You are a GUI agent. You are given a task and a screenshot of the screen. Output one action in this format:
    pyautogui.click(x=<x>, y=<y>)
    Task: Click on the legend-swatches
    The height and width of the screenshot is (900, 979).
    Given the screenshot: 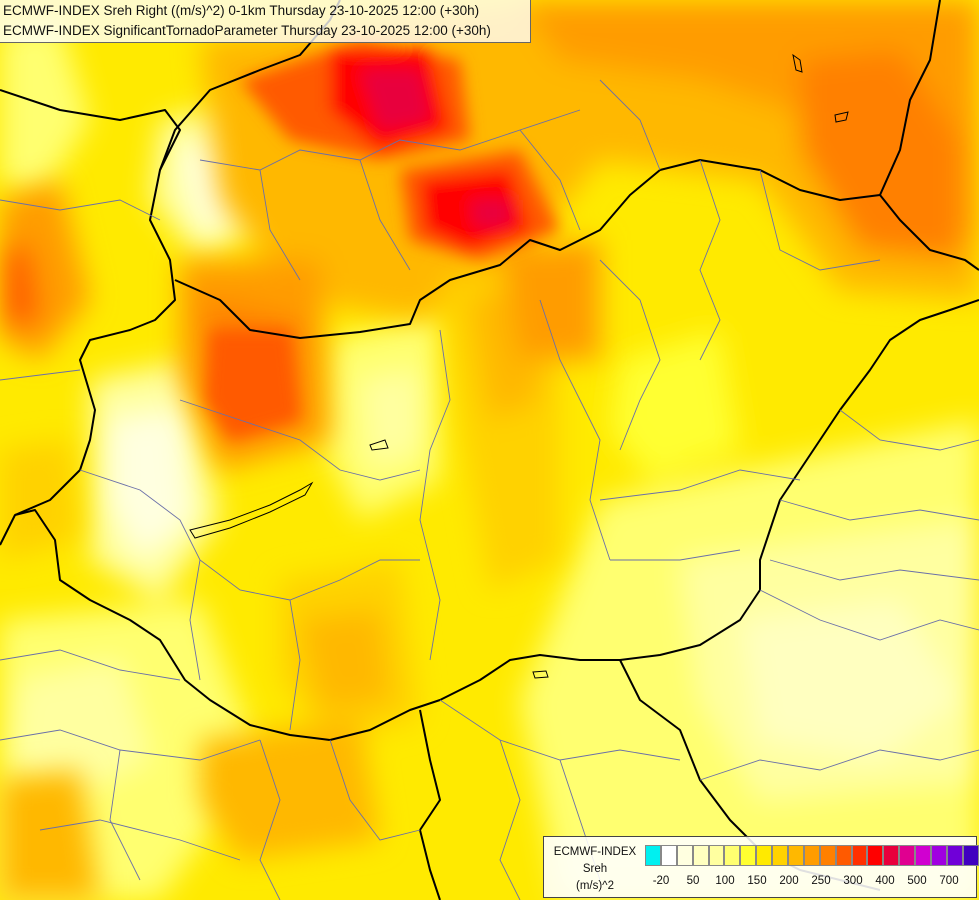 What is the action you would take?
    pyautogui.click(x=812, y=855)
    